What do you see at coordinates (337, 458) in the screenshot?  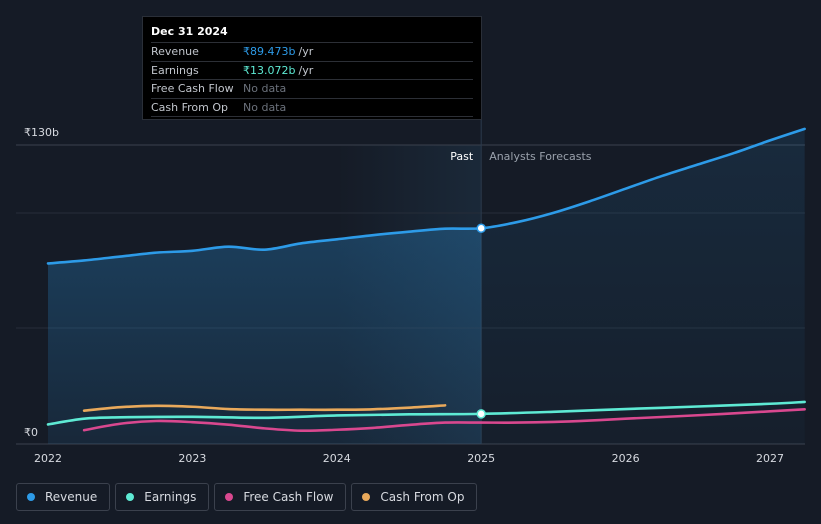 I see `x-tick-label: 2024` at bounding box center [337, 458].